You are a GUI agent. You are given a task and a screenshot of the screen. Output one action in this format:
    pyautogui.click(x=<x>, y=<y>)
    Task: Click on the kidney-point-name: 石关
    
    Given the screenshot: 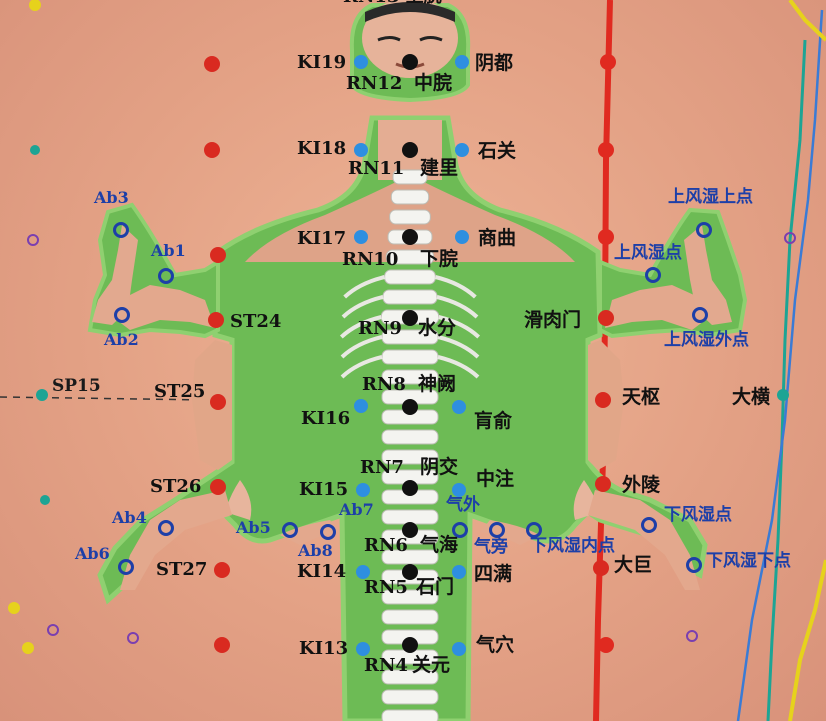 What is the action you would take?
    pyautogui.click(x=497, y=151)
    